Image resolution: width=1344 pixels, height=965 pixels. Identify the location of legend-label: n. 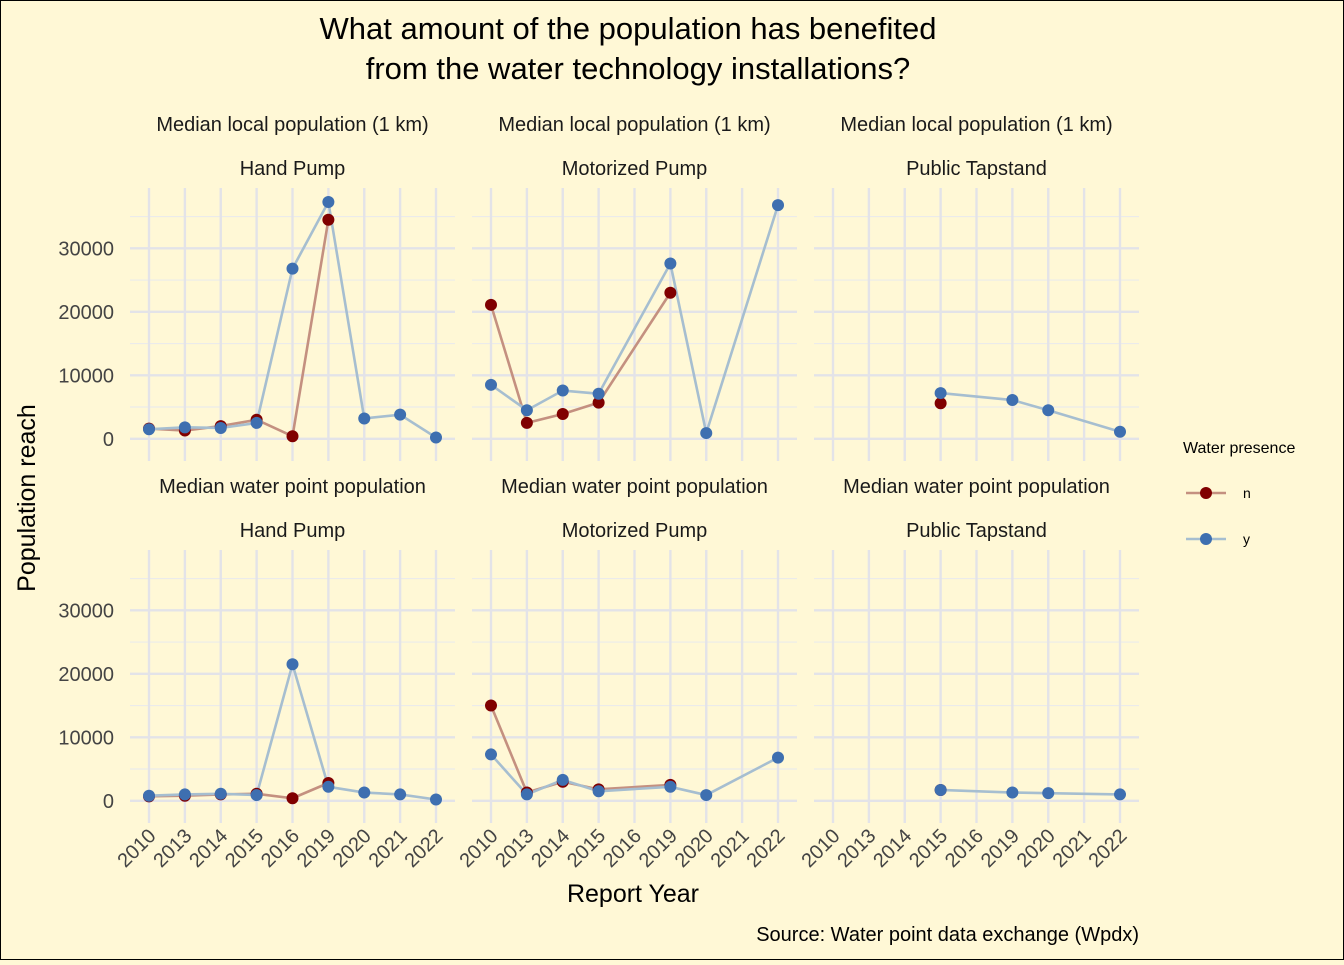
(1247, 493).